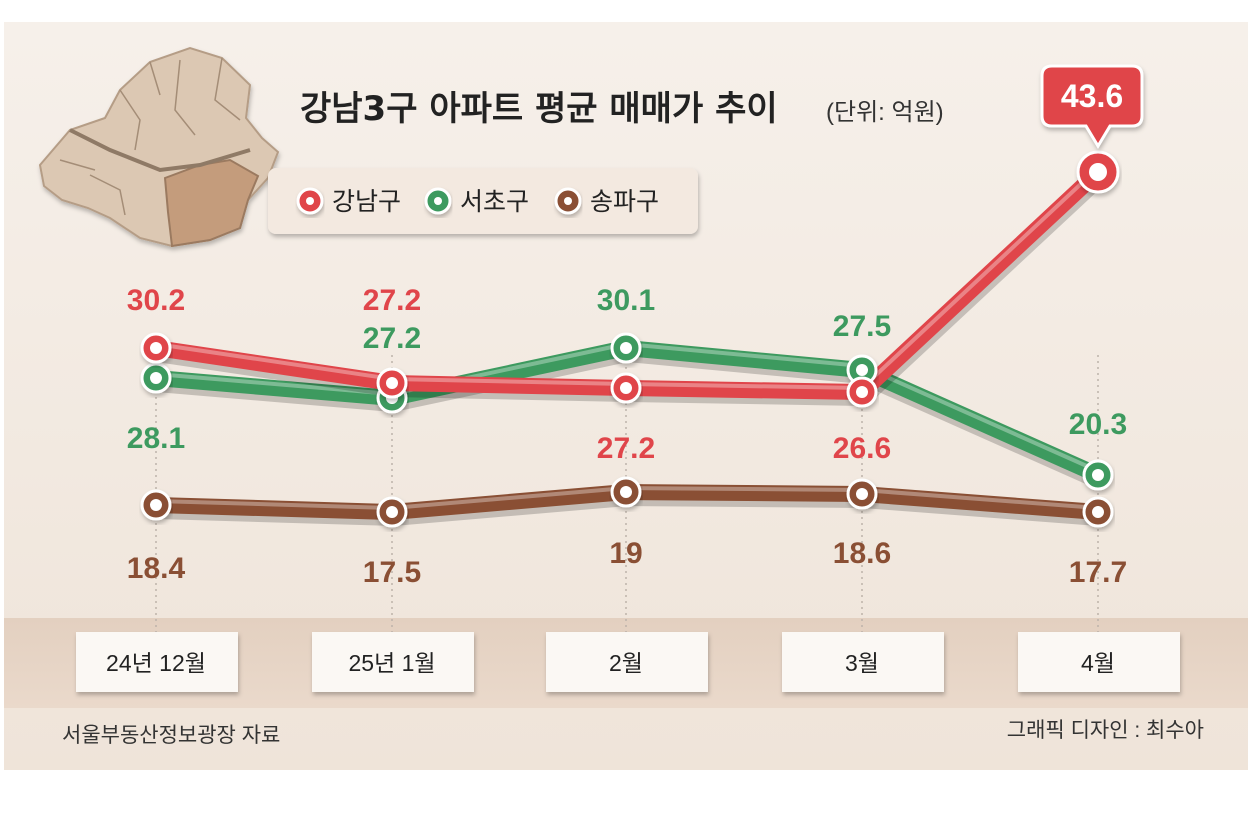  Describe the element at coordinates (624, 202) in the screenshot. I see `legend-label: 송파구` at that location.